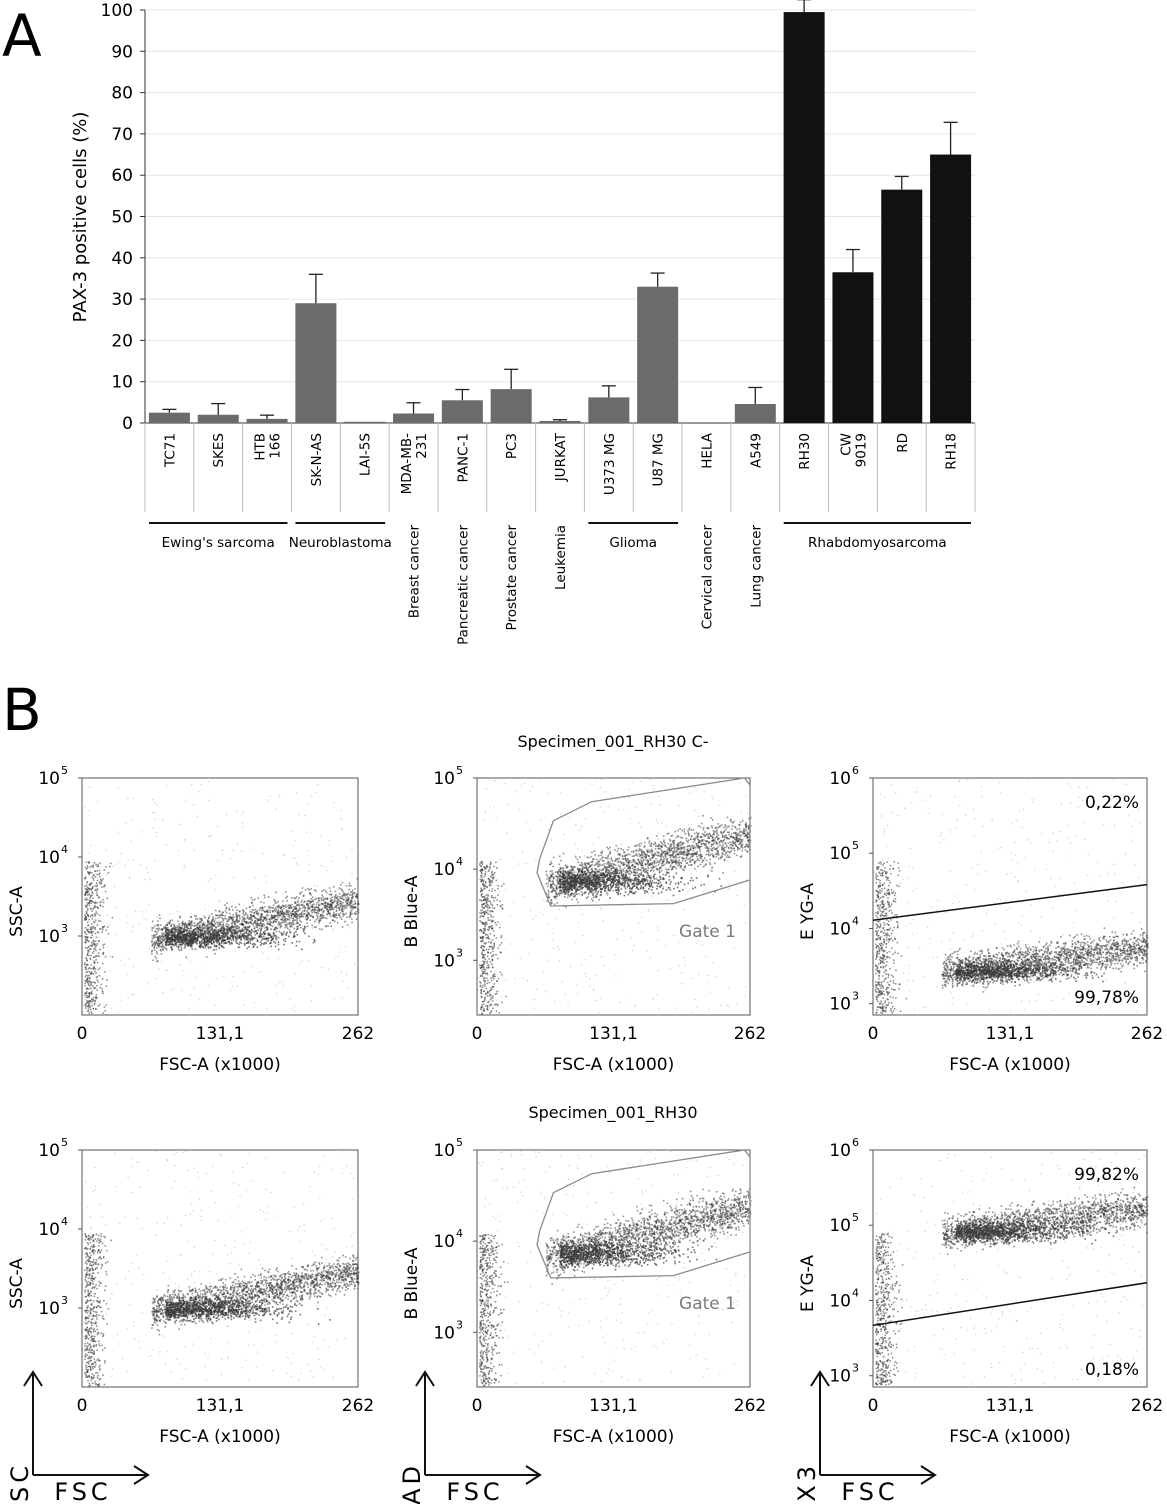 The height and width of the screenshot is (1504, 1167). Describe the element at coordinates (474, 1491) in the screenshot. I see `corner-x-label: FSC` at that location.